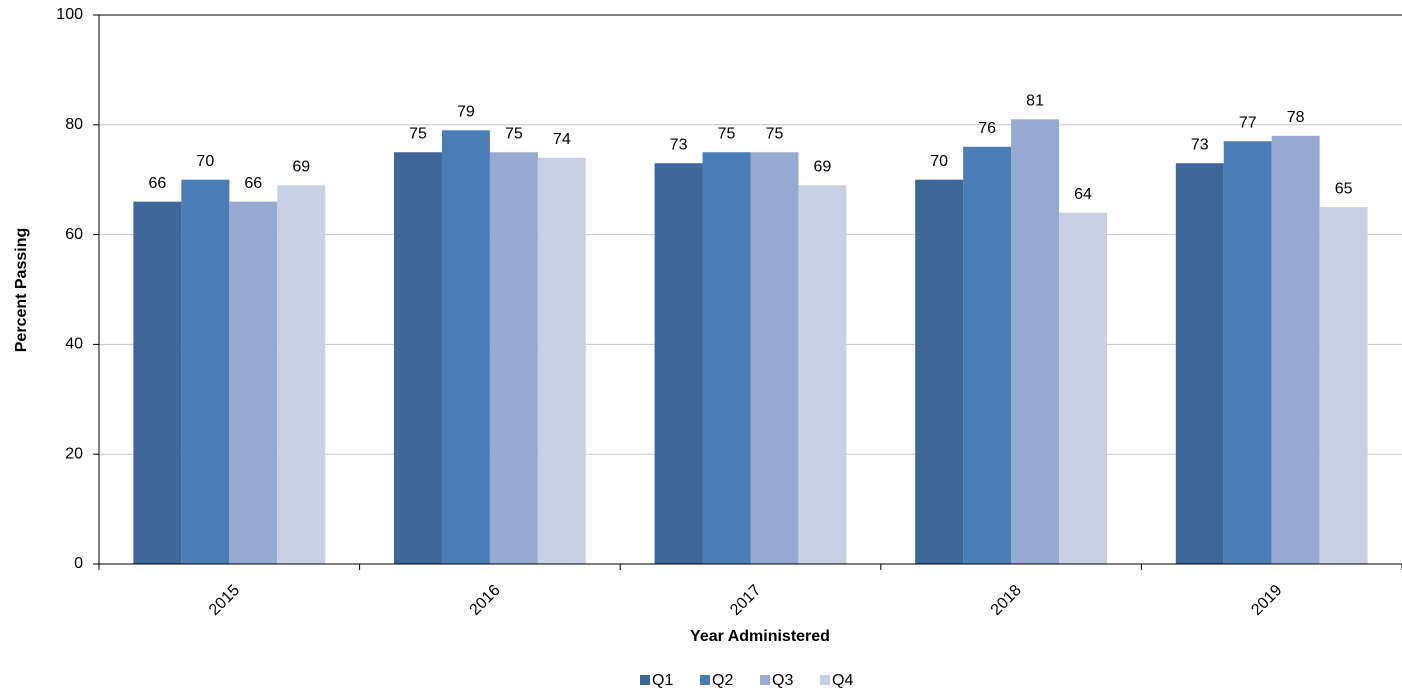  I want to click on data-label: 79, so click(466, 112).